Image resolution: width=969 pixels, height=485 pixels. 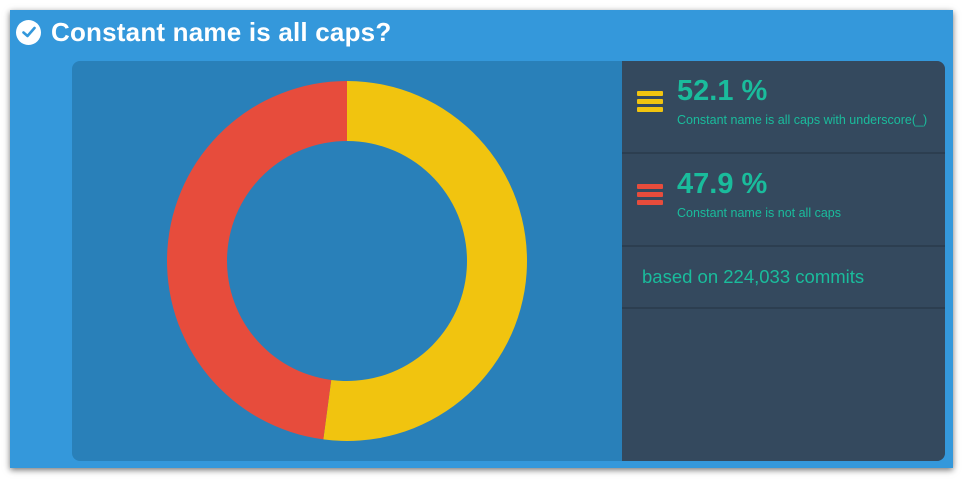 What do you see at coordinates (722, 184) in the screenshot?
I see `legend-percentage: 47.9 %` at bounding box center [722, 184].